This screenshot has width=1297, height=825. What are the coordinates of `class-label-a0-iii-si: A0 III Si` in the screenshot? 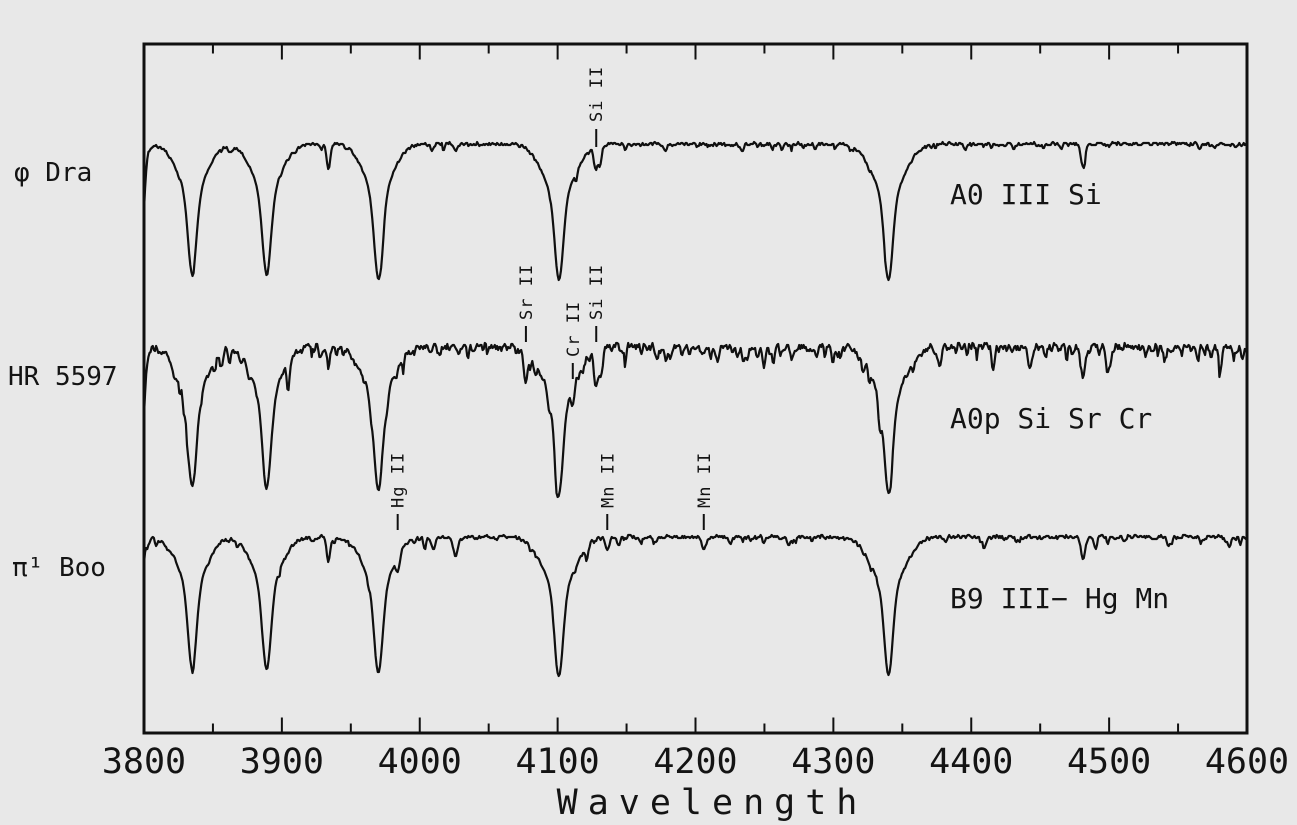 It's located at (1026, 194).